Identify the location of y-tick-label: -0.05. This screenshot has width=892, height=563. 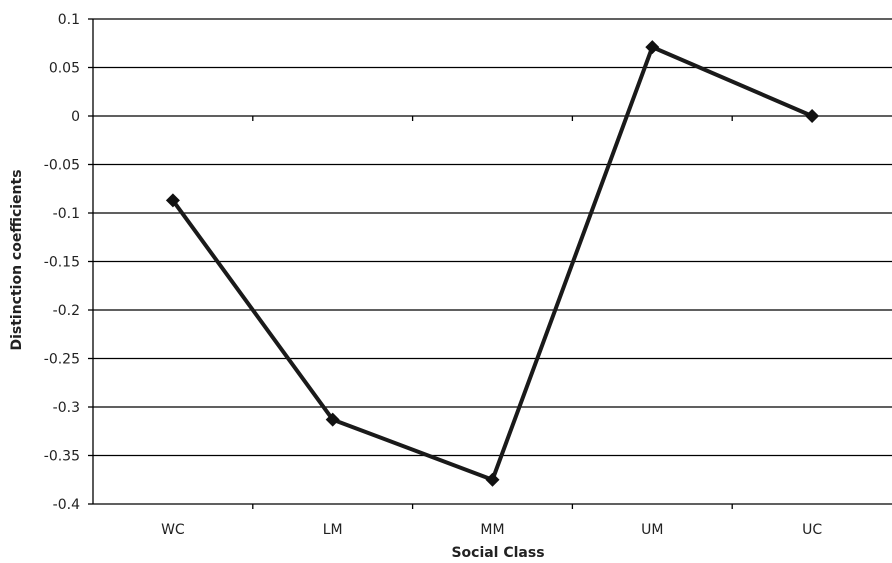
(62, 166).